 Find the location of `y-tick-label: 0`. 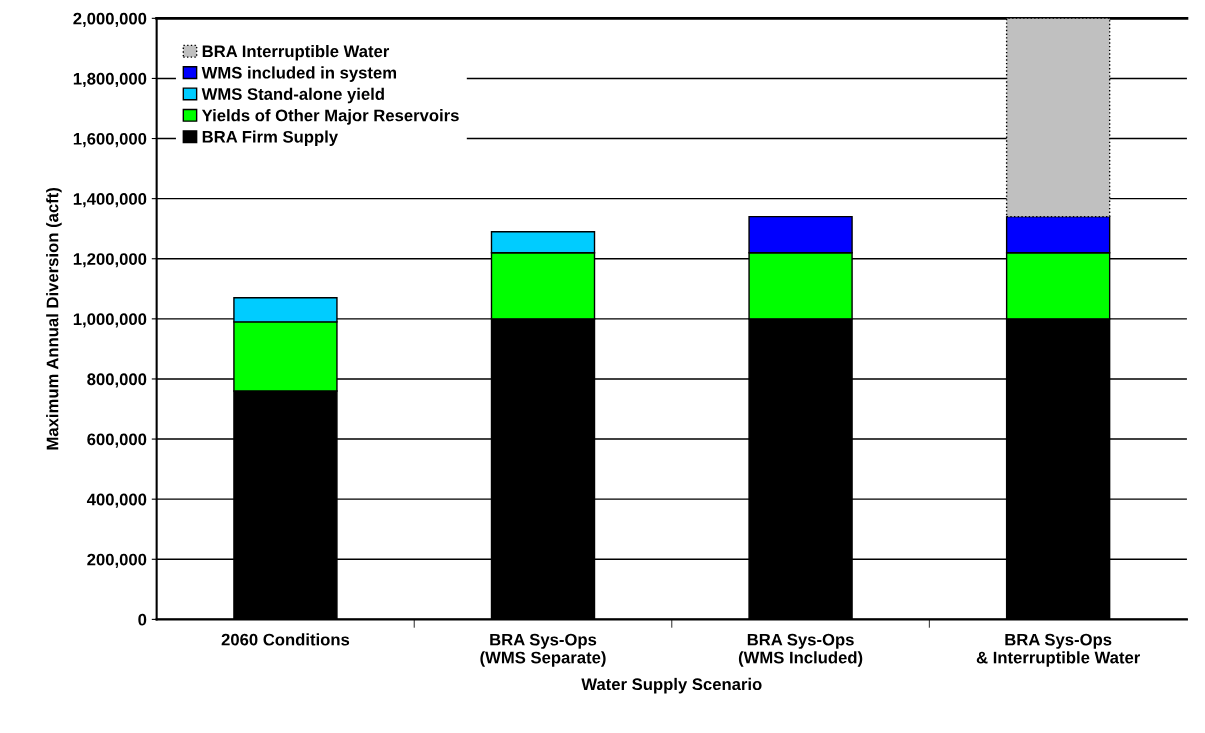

y-tick-label: 0 is located at coordinates (142, 619).